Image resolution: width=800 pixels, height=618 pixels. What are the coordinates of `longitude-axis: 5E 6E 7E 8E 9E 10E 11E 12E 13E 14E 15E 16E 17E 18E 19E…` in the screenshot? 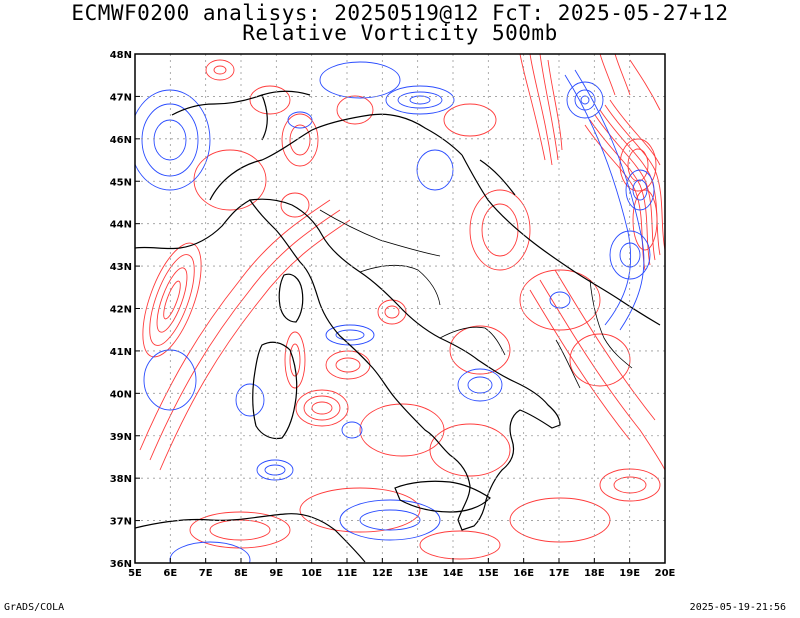 It's located at (402, 568).